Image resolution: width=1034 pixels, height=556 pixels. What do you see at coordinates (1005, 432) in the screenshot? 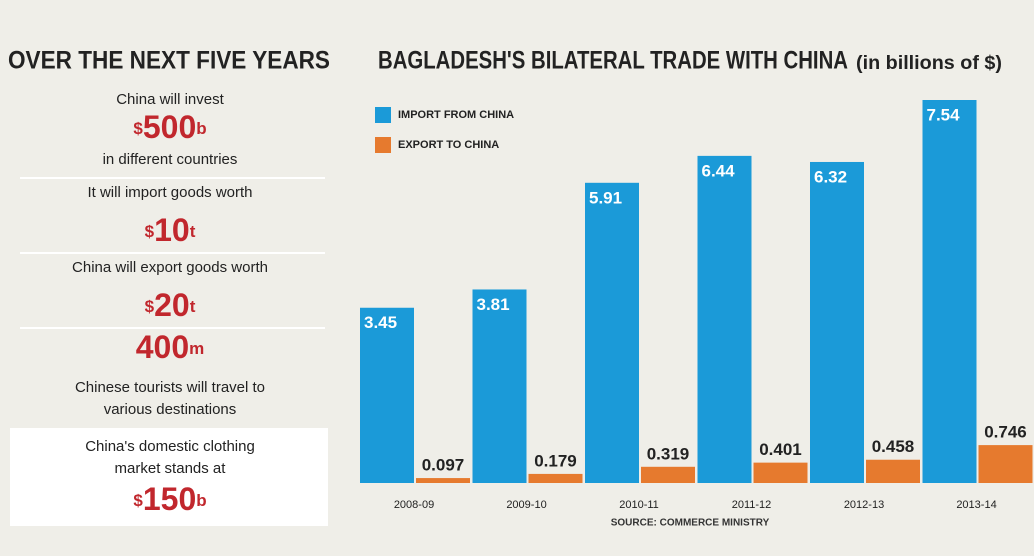
I see `value-label: 0.746` at bounding box center [1005, 432].